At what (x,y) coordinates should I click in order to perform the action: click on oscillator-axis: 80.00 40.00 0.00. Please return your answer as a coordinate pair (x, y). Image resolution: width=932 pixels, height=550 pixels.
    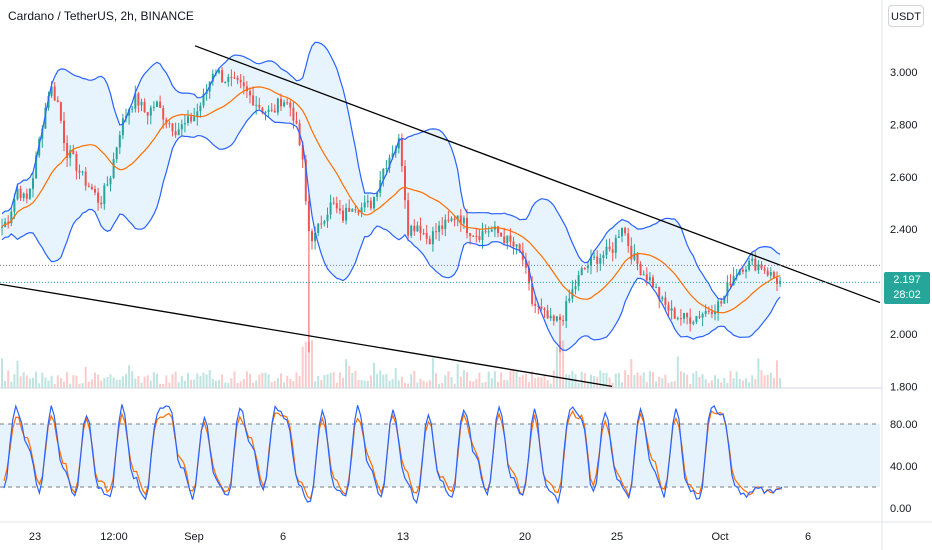
    Looking at the image, I should click on (904, 467).